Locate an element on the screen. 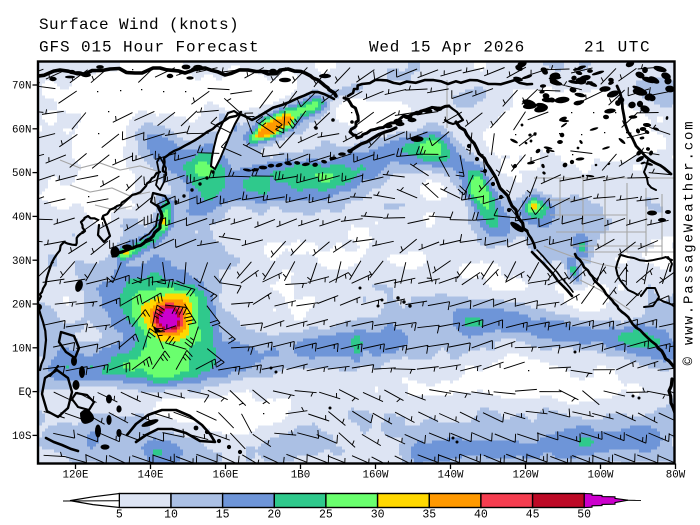 This screenshot has height=525, width=700. svg-text: 120W is located at coordinates (526, 476).